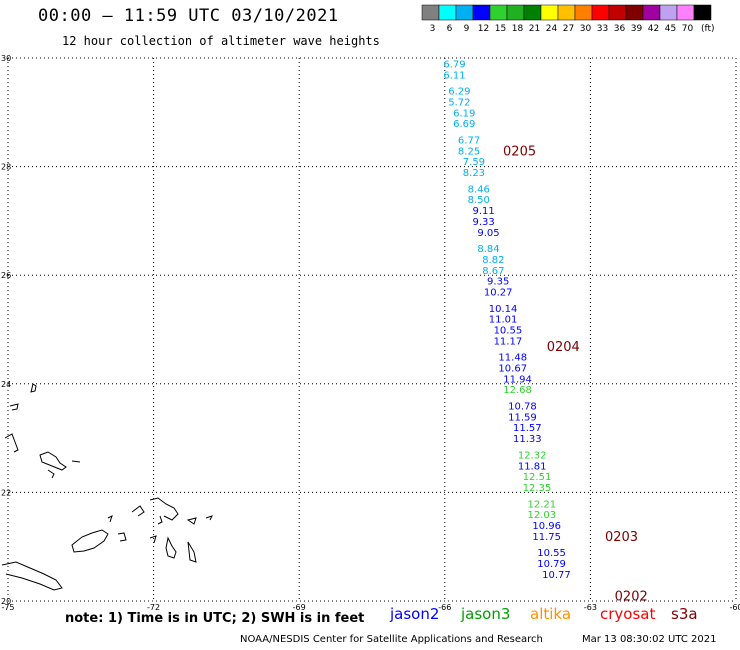 The height and width of the screenshot is (650, 740). I want to click on swh-point-label: 12.32, so click(532, 455).